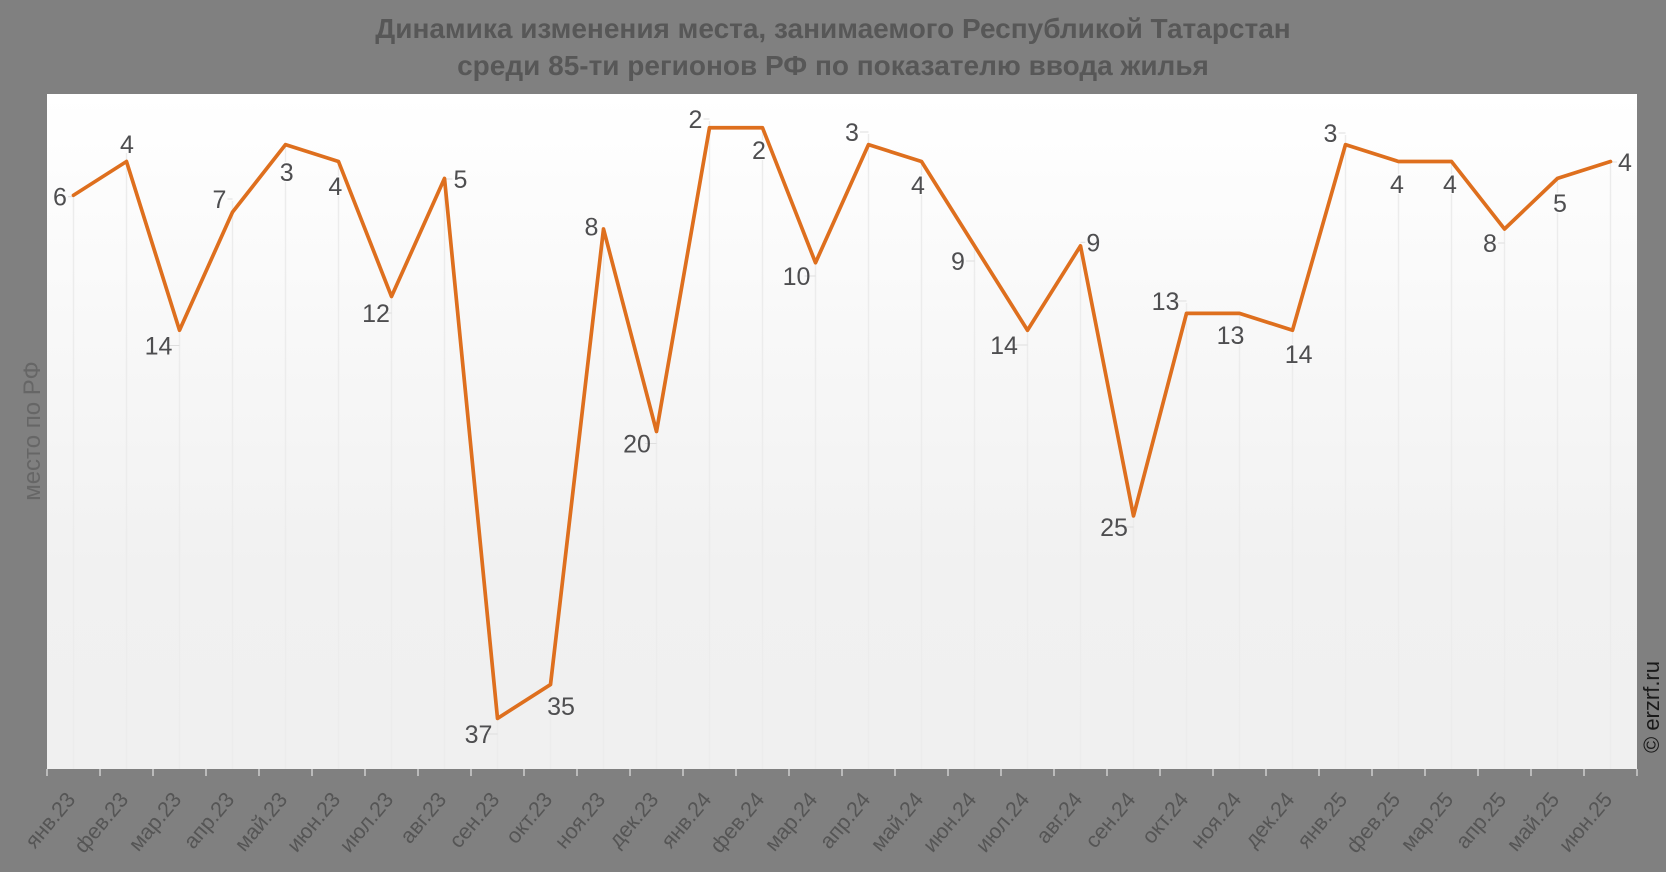 This screenshot has width=1666, height=872. What do you see at coordinates (220, 200) in the screenshot?
I see `svg-text: 7` at bounding box center [220, 200].